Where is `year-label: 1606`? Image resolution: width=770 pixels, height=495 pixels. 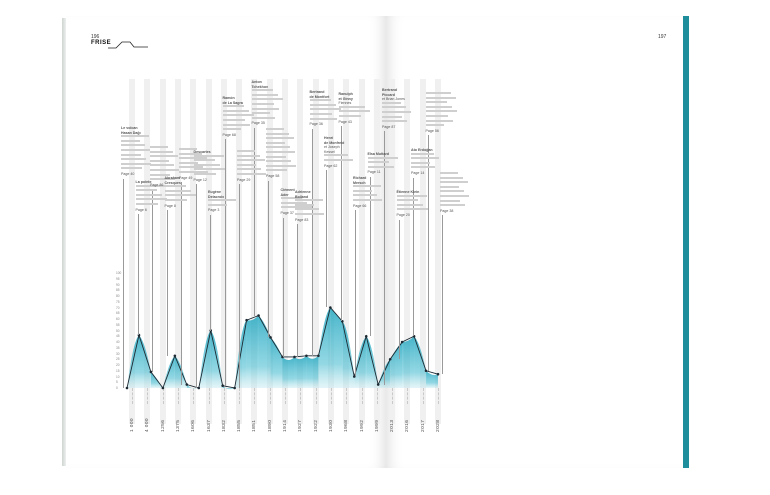 year-label: 1606 is located at coordinates (194, 425).